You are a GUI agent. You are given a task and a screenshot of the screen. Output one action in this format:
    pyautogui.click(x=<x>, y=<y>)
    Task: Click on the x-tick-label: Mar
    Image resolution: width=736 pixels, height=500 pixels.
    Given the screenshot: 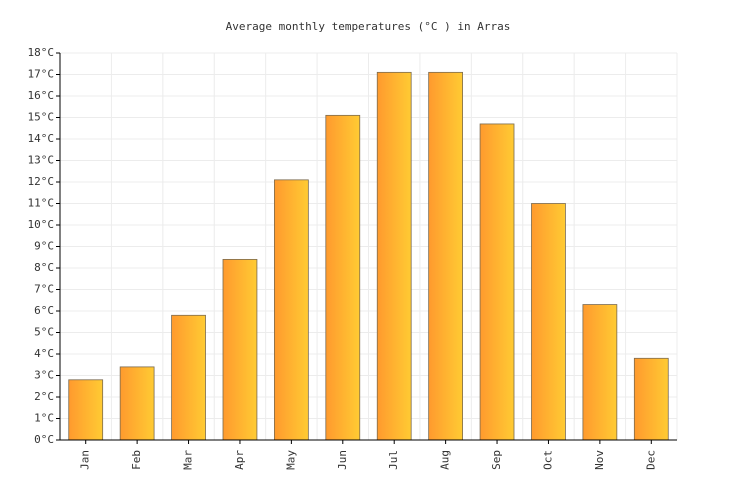 What is the action you would take?
    pyautogui.click(x=188, y=460)
    